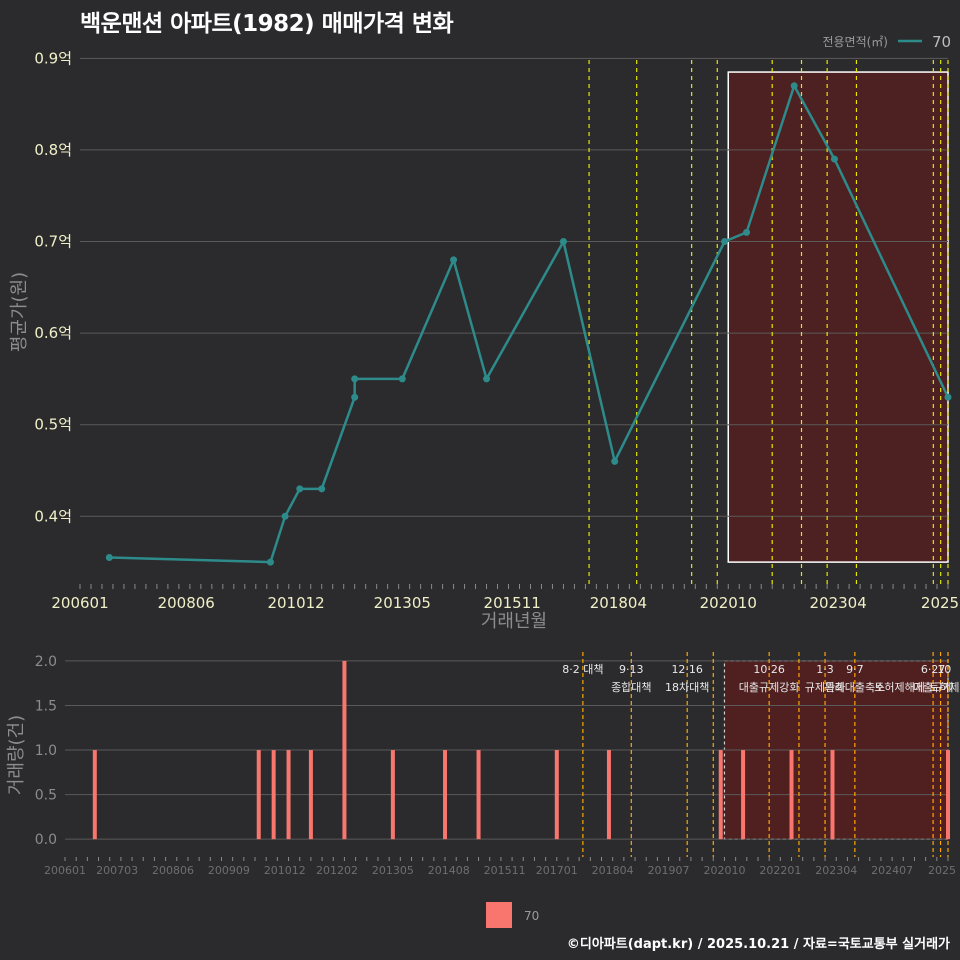  I want to click on legend-bar-swatch, so click(499, 915).